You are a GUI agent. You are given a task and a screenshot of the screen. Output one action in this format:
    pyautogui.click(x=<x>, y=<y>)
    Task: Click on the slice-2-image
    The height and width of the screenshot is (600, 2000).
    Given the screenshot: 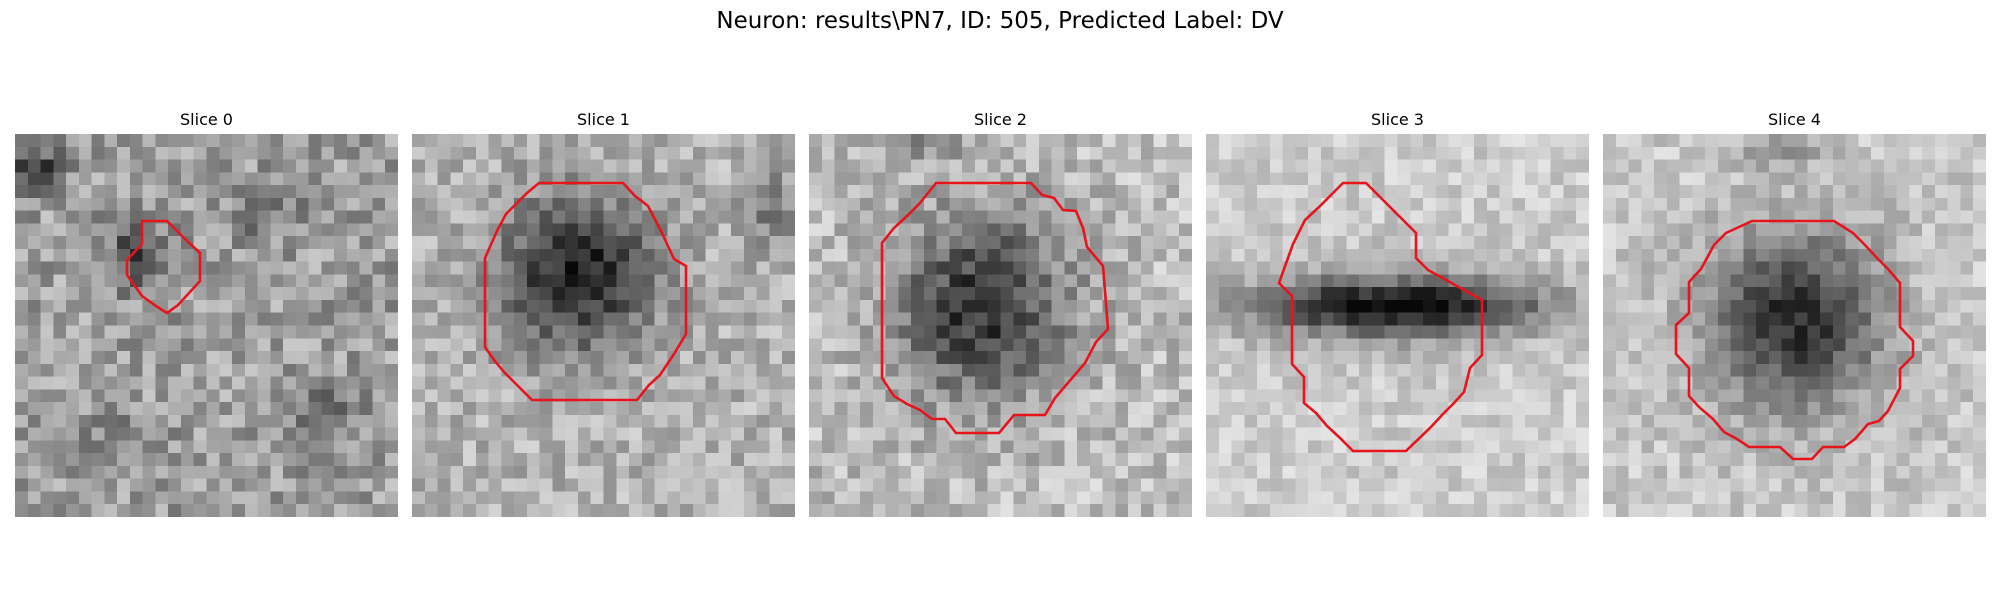 What is the action you would take?
    pyautogui.click(x=1000, y=325)
    